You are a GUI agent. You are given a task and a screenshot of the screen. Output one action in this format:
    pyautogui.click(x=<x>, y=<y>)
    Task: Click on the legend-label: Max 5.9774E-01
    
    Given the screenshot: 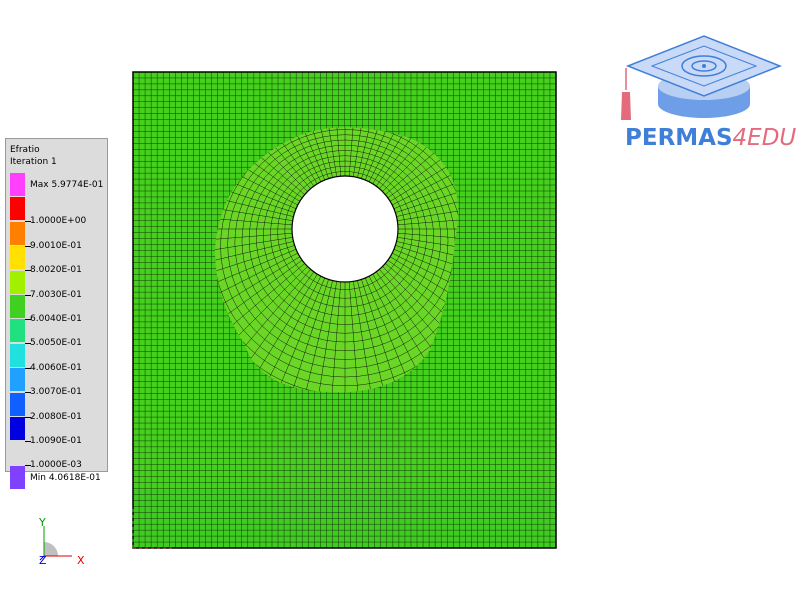 What is the action you would take?
    pyautogui.click(x=67, y=185)
    